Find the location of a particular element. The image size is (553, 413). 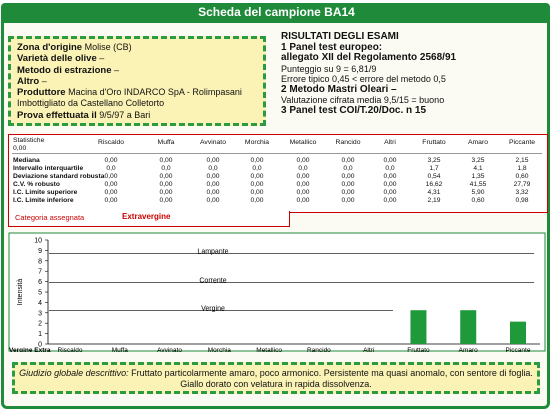

stats-row-label: I.C. Limite superiore is located at coordinates (45, 192).